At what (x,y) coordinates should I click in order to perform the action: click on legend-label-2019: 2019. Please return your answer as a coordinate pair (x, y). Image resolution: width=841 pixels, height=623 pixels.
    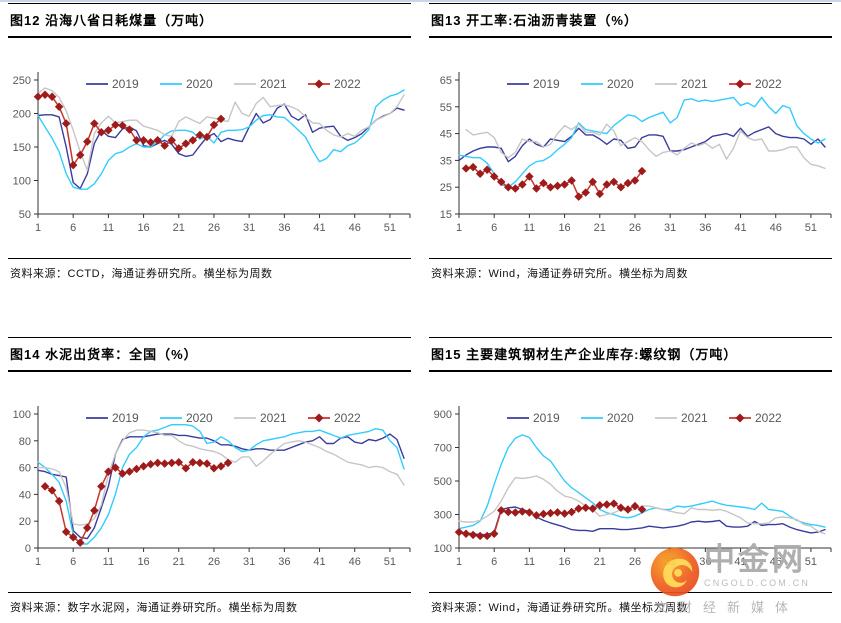
    Looking at the image, I should click on (125, 84).